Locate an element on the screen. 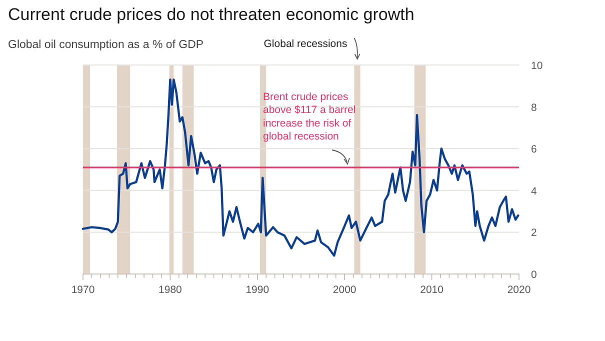 The height and width of the screenshot is (341, 605). ref-line-label: Brent crude prices above $117 a barrel increase the risk of global recession is located at coordinates (309, 117).